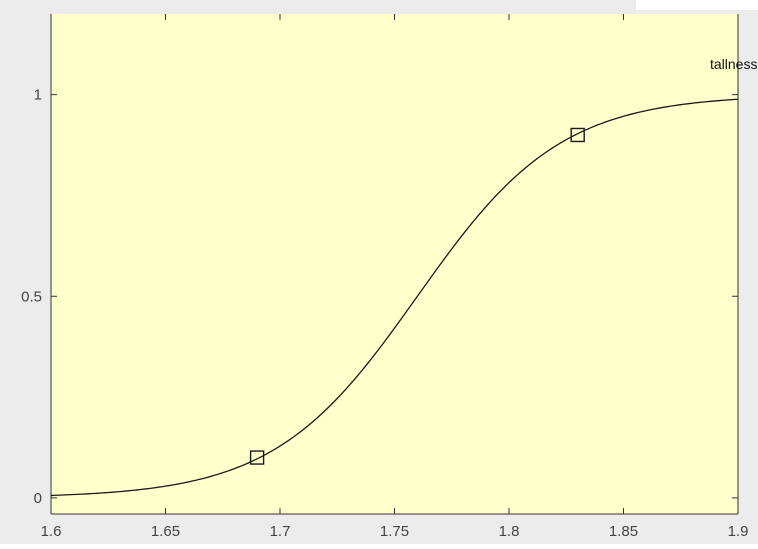 The image size is (758, 549). What do you see at coordinates (509, 531) in the screenshot?
I see `x-tick-label: 1.8` at bounding box center [509, 531].